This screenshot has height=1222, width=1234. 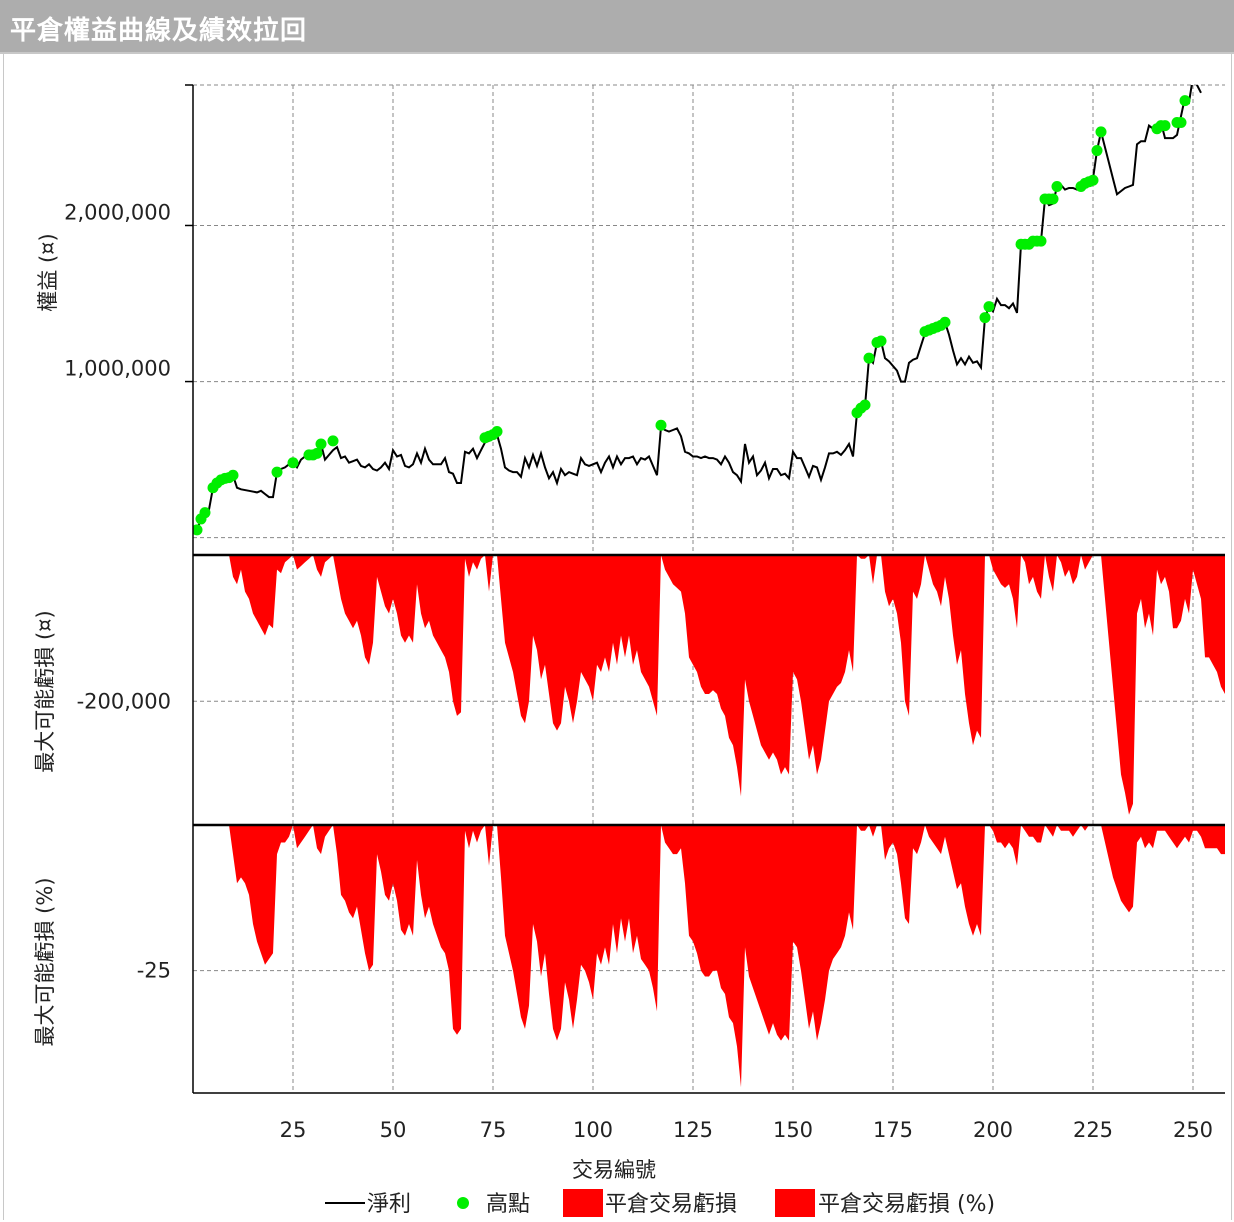 What do you see at coordinates (1193, 1130) in the screenshot?
I see `x-tick-label: 250` at bounding box center [1193, 1130].